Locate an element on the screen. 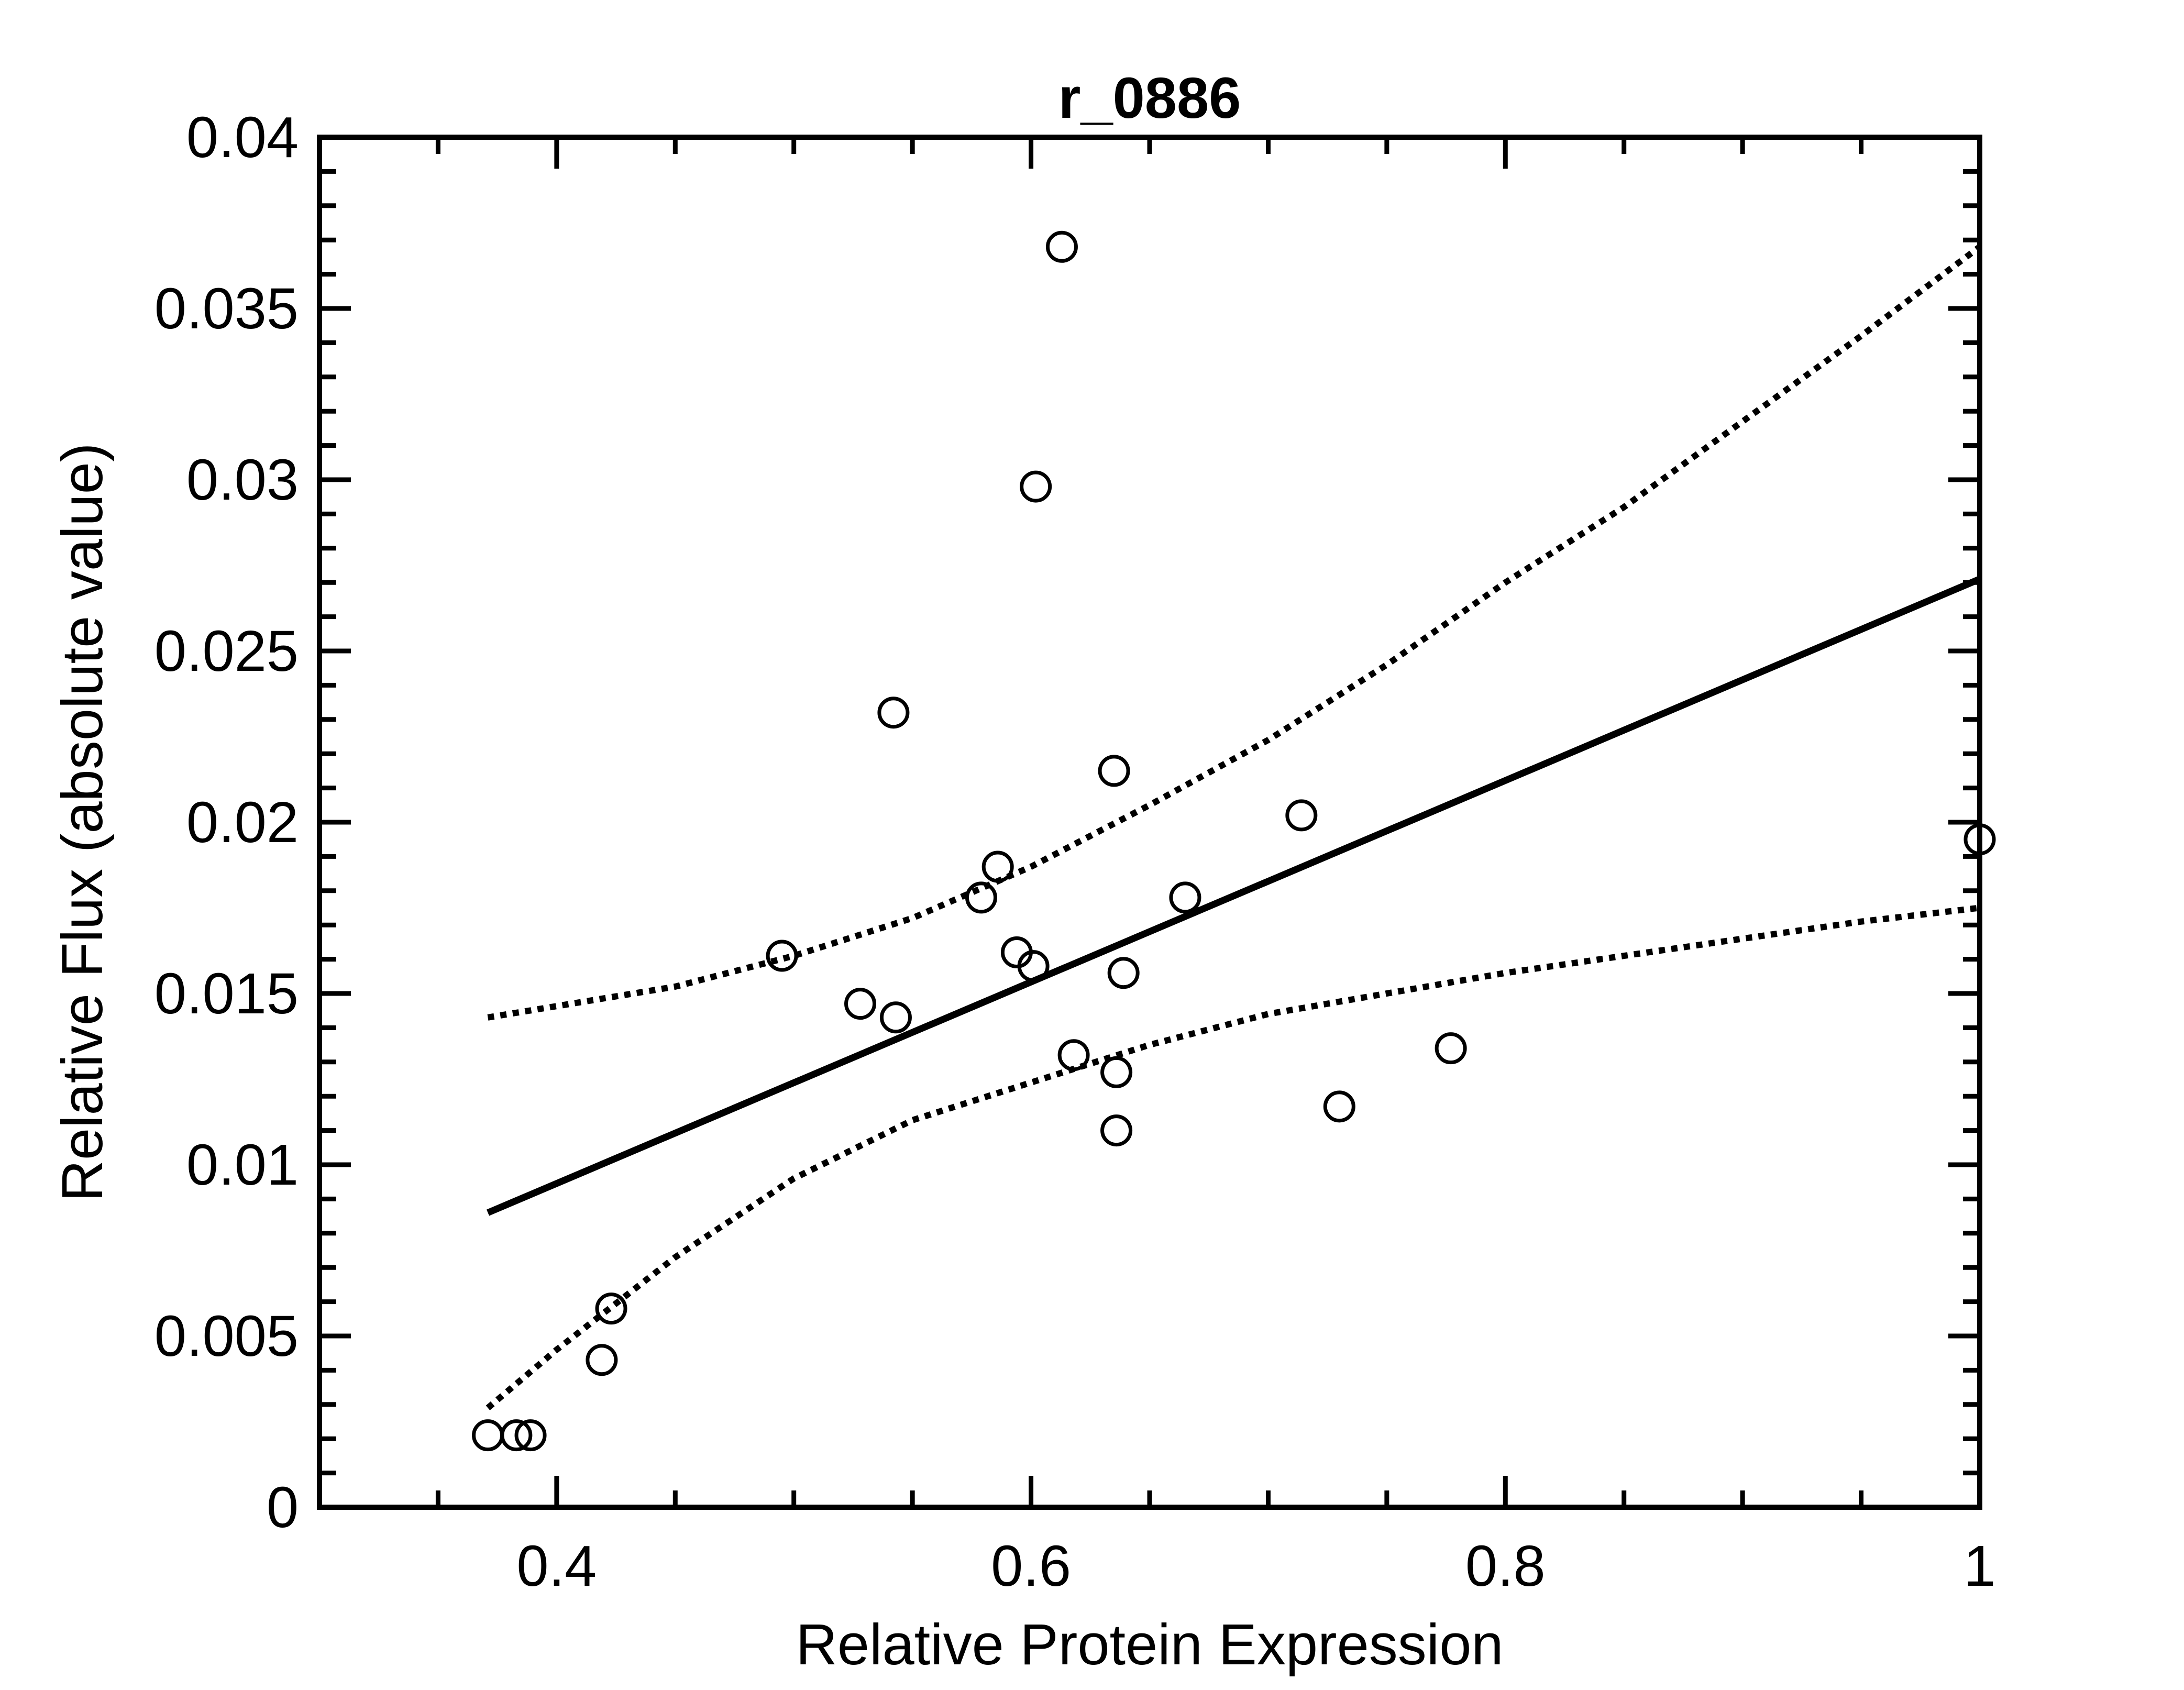 This screenshot has width=2184, height=1690. y-tick-label: 0.01 is located at coordinates (243, 1165).